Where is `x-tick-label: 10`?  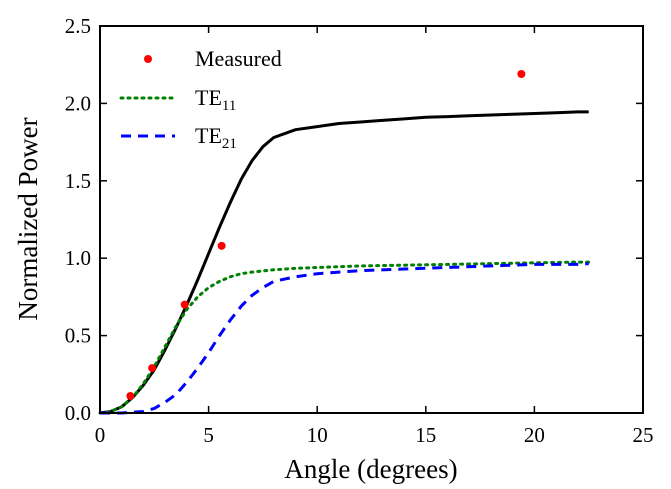 x-tick-label: 10 is located at coordinates (317, 435).